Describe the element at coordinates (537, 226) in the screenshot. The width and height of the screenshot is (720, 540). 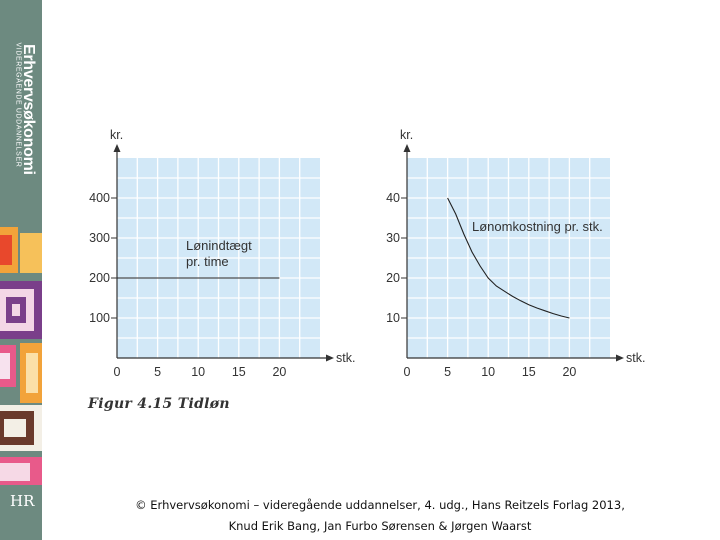
I see `chart-annotation: Lønomkostning pr. stk.` at that location.